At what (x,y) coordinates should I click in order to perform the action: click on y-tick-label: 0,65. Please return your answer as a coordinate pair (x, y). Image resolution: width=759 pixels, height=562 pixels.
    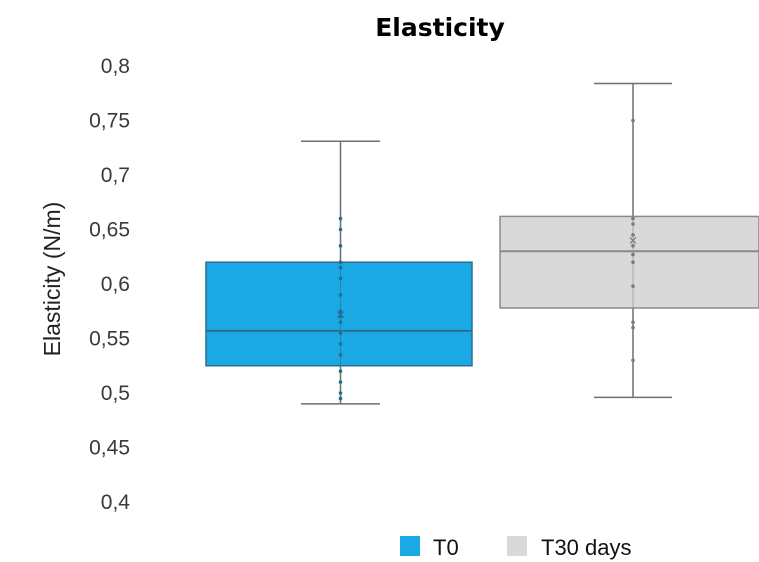
    Looking at the image, I should click on (109, 230).